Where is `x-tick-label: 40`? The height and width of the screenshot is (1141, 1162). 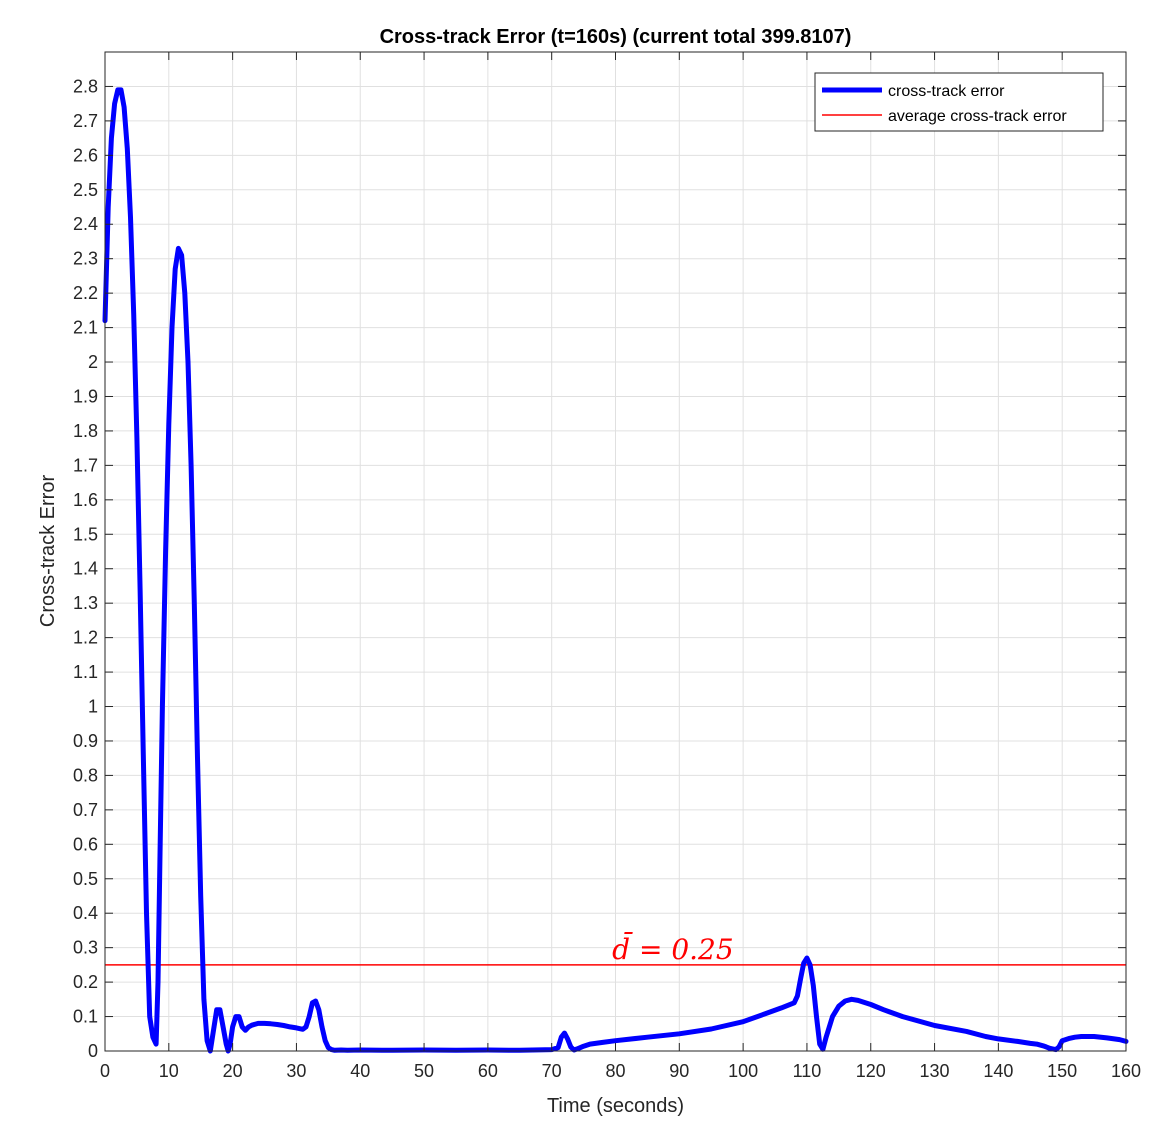
x-tick-label: 40 is located at coordinates (360, 1071).